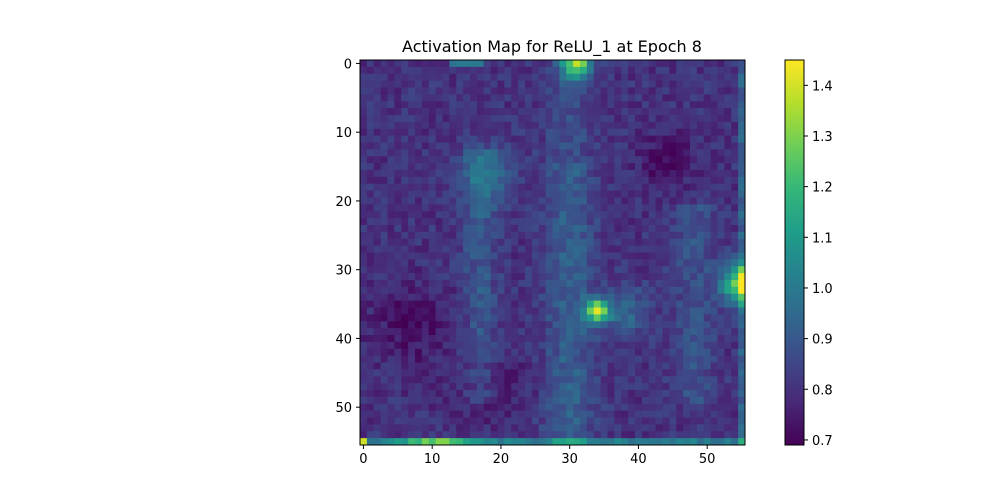 The image size is (1000, 500). What do you see at coordinates (432, 459) in the screenshot?
I see `x-tick-label: 10` at bounding box center [432, 459].